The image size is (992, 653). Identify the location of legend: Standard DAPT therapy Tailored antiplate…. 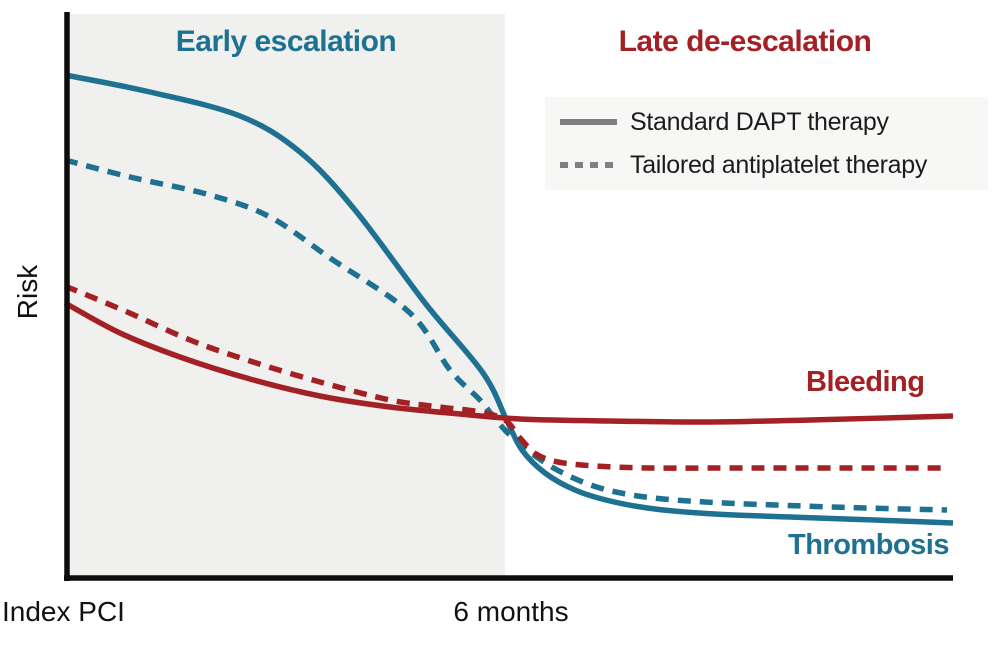
(766, 143).